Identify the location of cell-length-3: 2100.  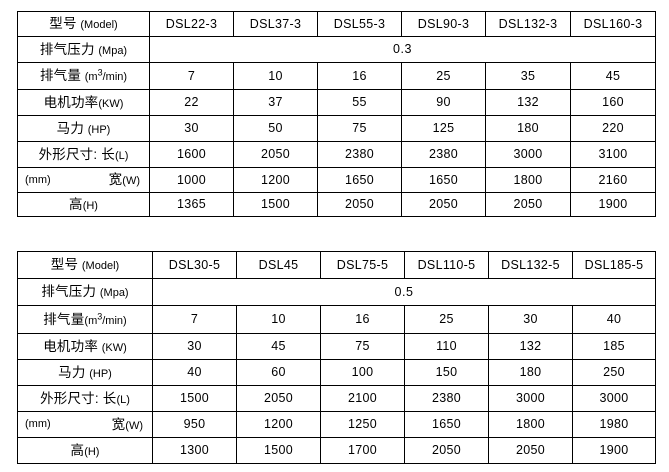
(362, 398).